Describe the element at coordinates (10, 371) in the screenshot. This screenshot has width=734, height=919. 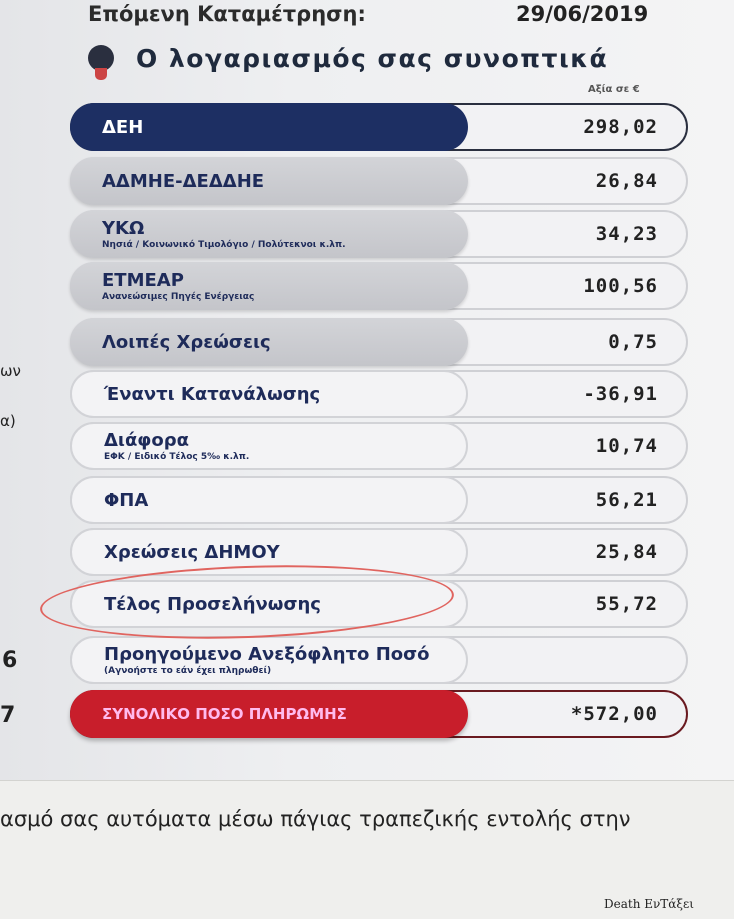
I see `margin-fragment: ων` at that location.